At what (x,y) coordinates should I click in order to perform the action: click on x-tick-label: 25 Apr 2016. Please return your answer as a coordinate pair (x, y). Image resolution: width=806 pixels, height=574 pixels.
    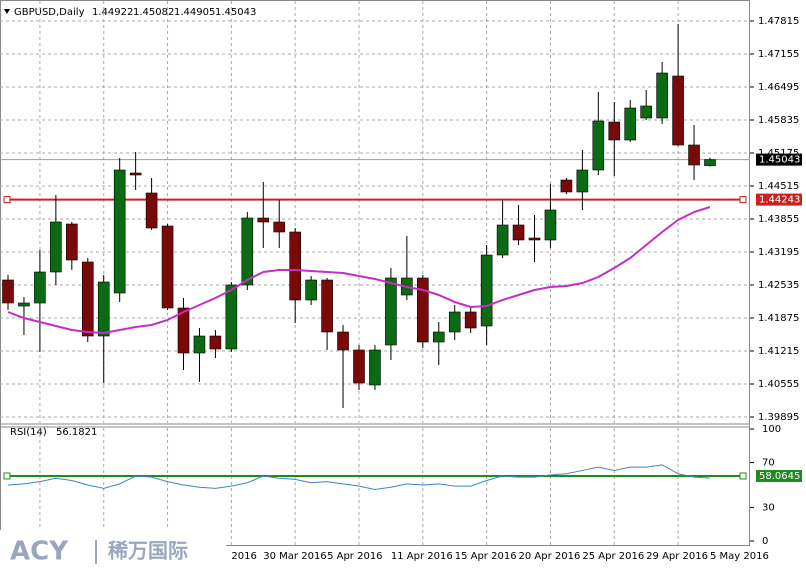
    Looking at the image, I should click on (613, 556).